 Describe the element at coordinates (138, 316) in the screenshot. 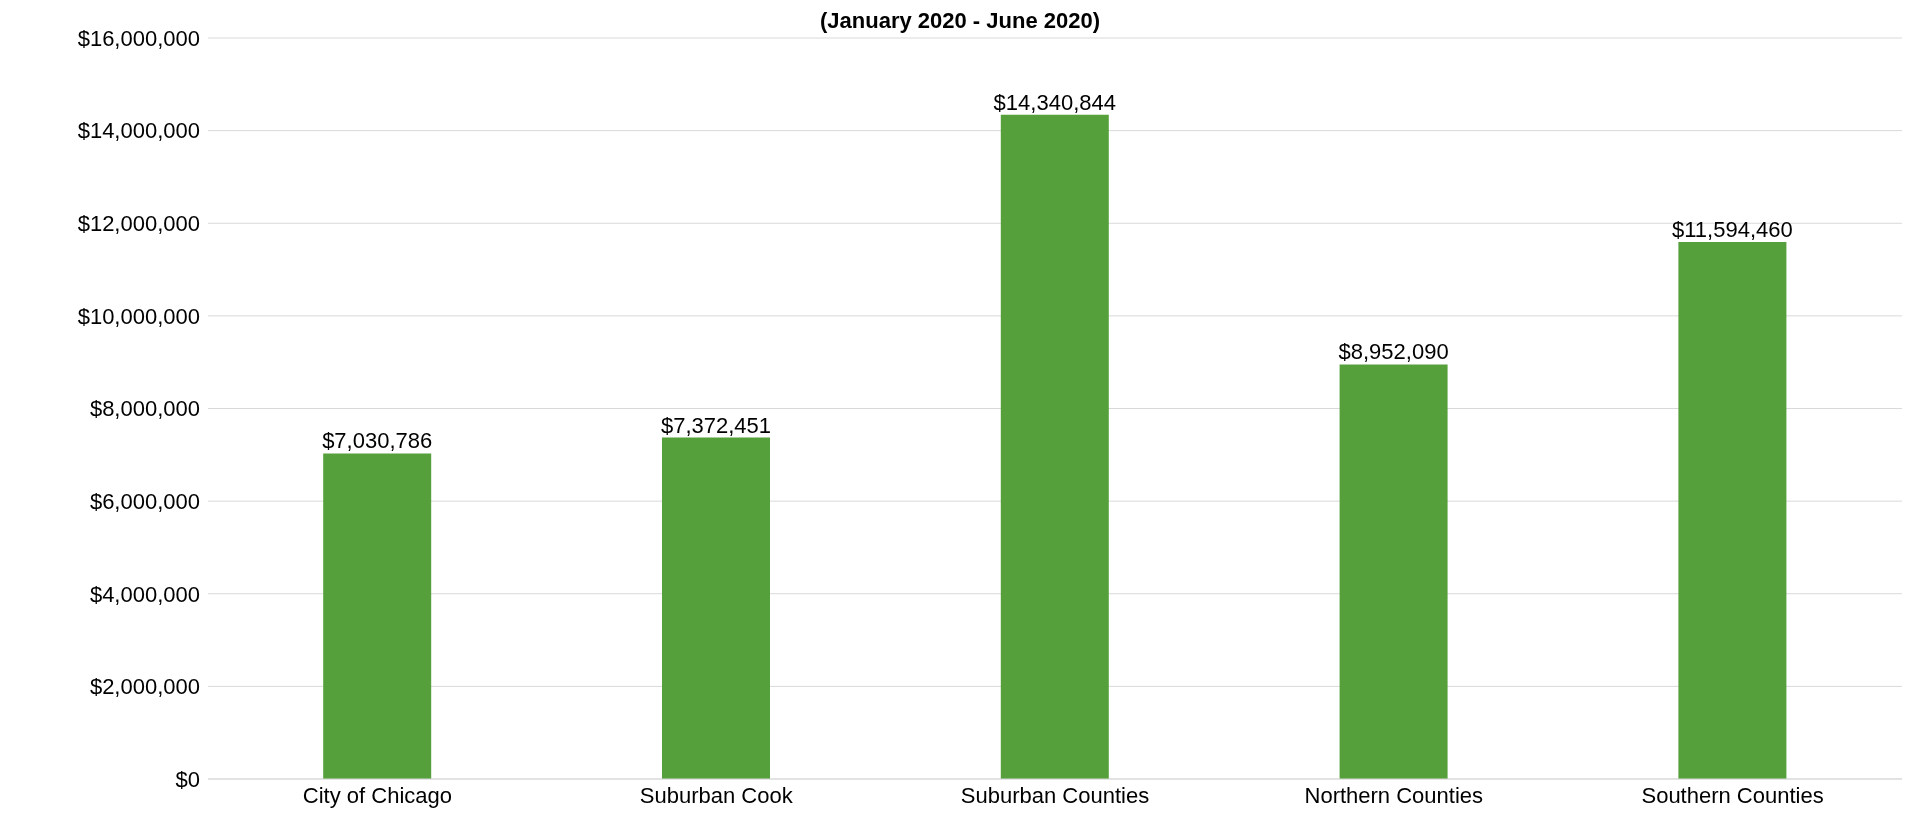

I see `y-tick-label: $10,000,000` at that location.